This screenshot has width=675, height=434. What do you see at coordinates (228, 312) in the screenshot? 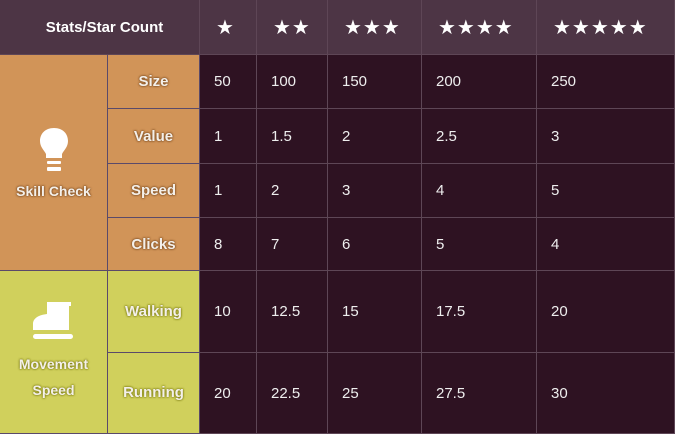
I see `value-cell: 10` at bounding box center [228, 312].